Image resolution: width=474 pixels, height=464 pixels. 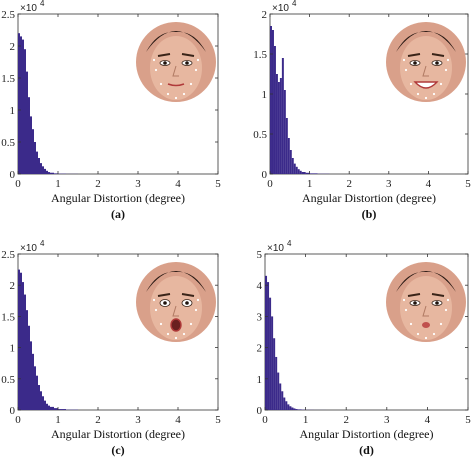 What do you see at coordinates (8, 317) in the screenshot?
I see `y-tick-label: 1.5` at bounding box center [8, 317].